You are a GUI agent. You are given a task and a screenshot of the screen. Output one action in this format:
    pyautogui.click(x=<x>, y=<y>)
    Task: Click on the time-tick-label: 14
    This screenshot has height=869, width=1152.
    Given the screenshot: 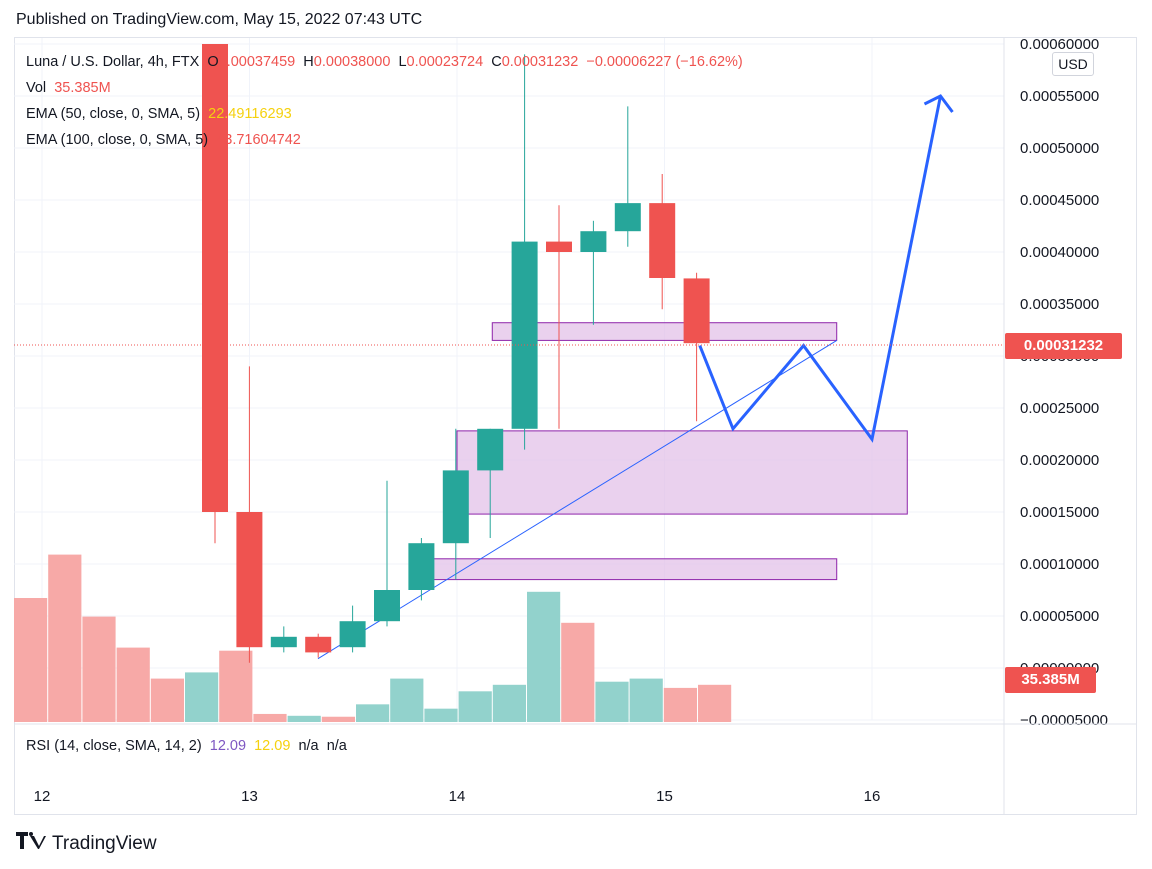 What is the action you would take?
    pyautogui.click(x=457, y=796)
    